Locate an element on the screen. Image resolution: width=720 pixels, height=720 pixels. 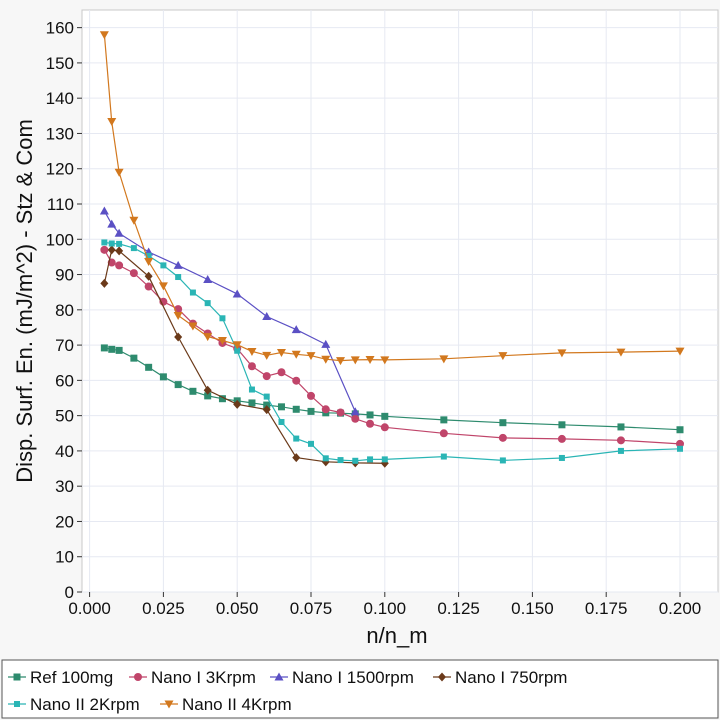
legend-label: Nano I 1500rpm is located at coordinates (353, 677).